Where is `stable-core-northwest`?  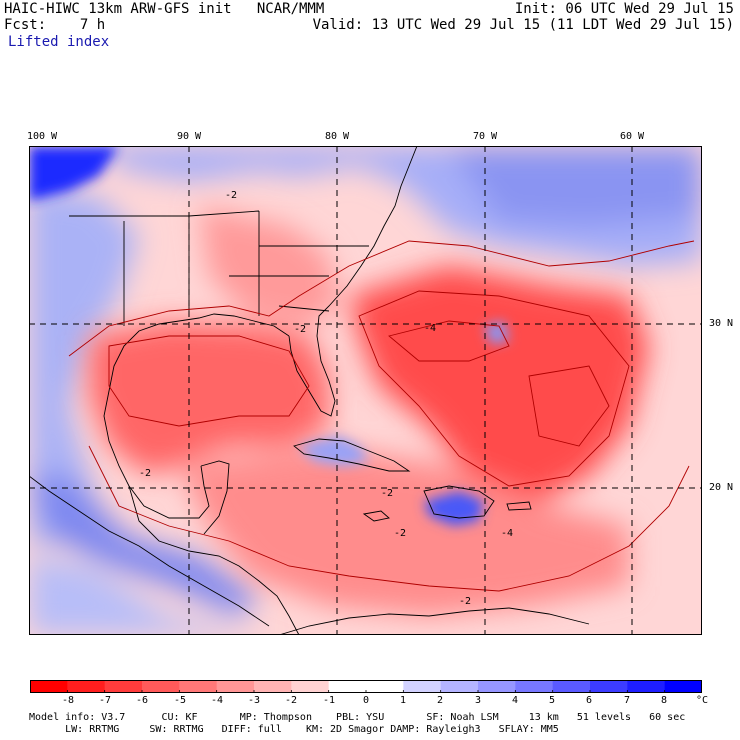
stable-core-northwest is located at coordinates (74, 173).